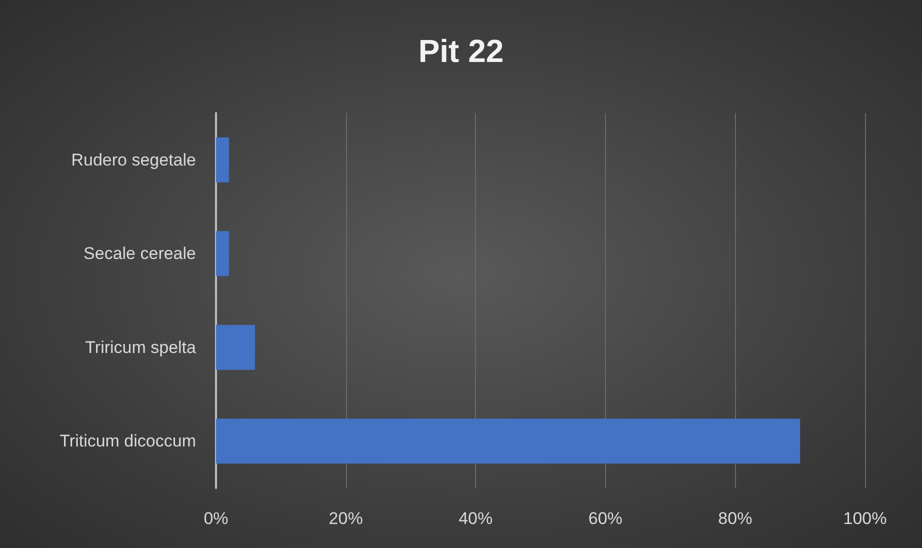 This screenshot has width=922, height=548. What do you see at coordinates (216, 518) in the screenshot?
I see `x-tick-label: 0%` at bounding box center [216, 518].